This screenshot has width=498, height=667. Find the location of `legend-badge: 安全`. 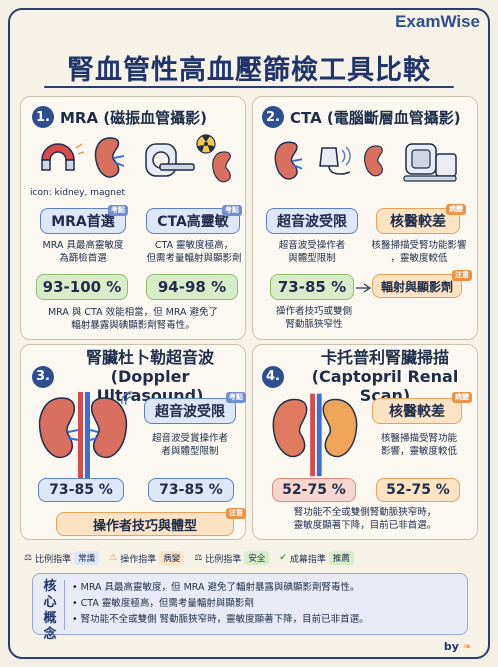

legend-badge: 安全 is located at coordinates (257, 558).